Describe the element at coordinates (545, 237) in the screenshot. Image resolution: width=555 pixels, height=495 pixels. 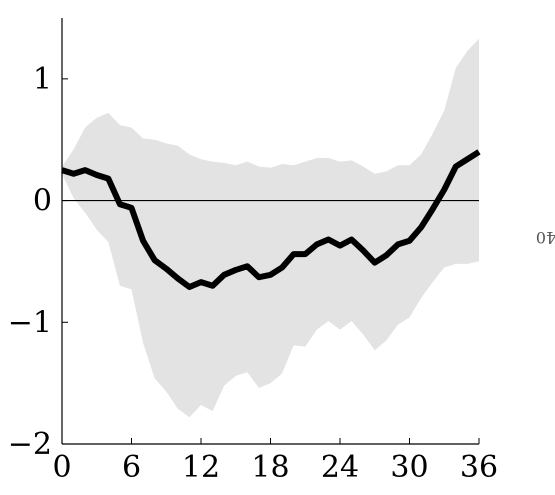
I see `side-label: 40` at that location.